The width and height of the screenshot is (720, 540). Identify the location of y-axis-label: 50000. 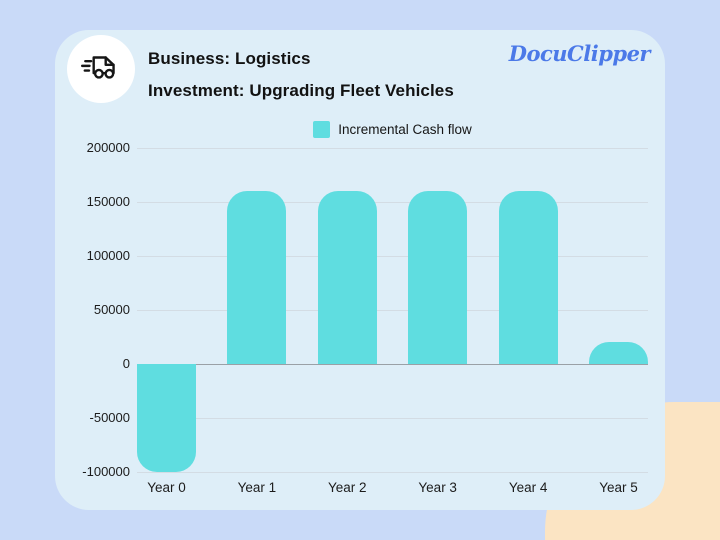
(111, 309).